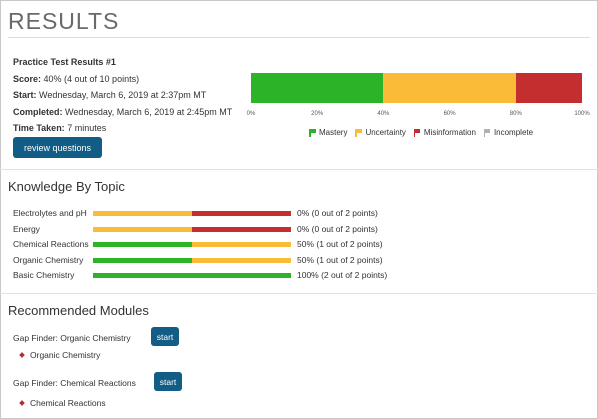 This screenshot has width=598, height=419. What do you see at coordinates (312, 132) in the screenshot?
I see `mastery-flag-icon` at bounding box center [312, 132].